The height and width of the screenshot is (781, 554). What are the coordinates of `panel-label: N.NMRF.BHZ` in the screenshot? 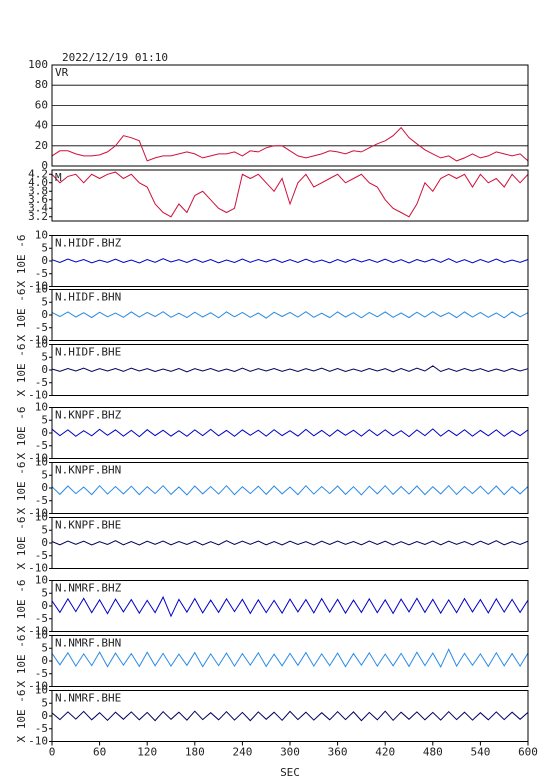 It's located at (88, 588).